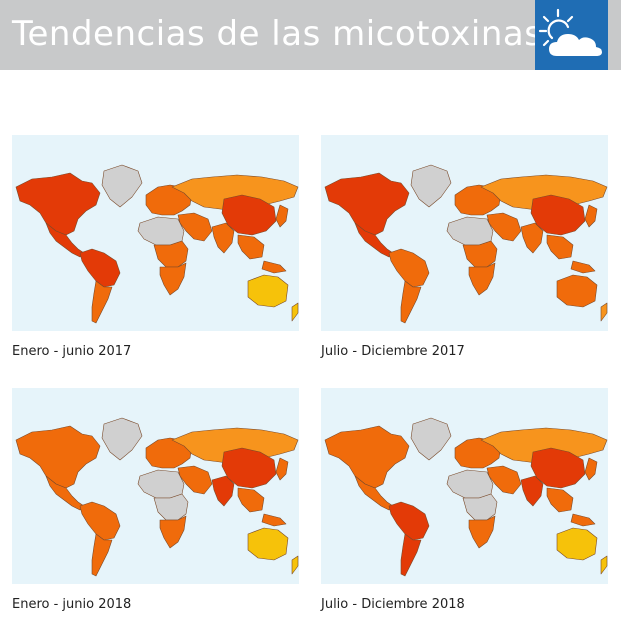 The image size is (621, 635). What do you see at coordinates (570, 32) in the screenshot?
I see `sun-cloud-icon` at bounding box center [570, 32].